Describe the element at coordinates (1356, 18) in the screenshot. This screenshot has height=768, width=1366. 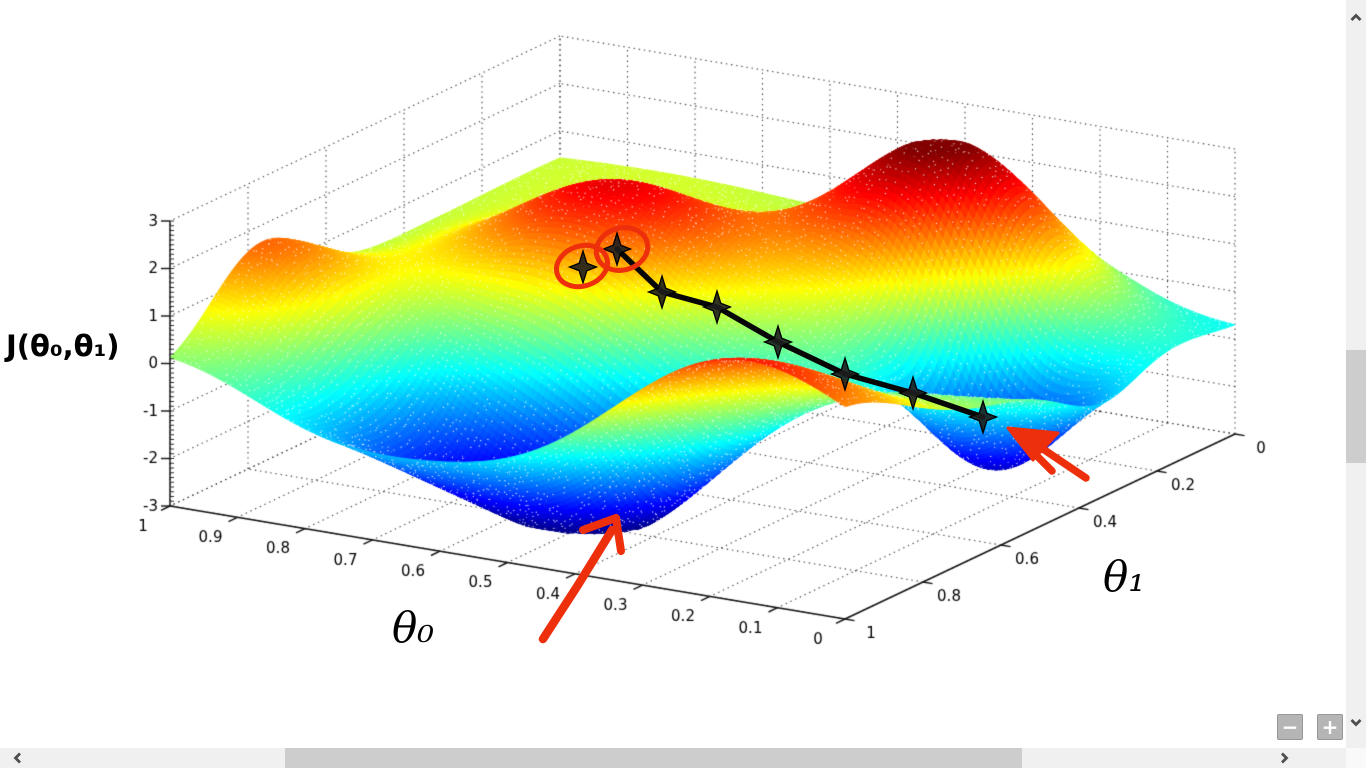
I see `scroll-up-arrow-icon` at that location.